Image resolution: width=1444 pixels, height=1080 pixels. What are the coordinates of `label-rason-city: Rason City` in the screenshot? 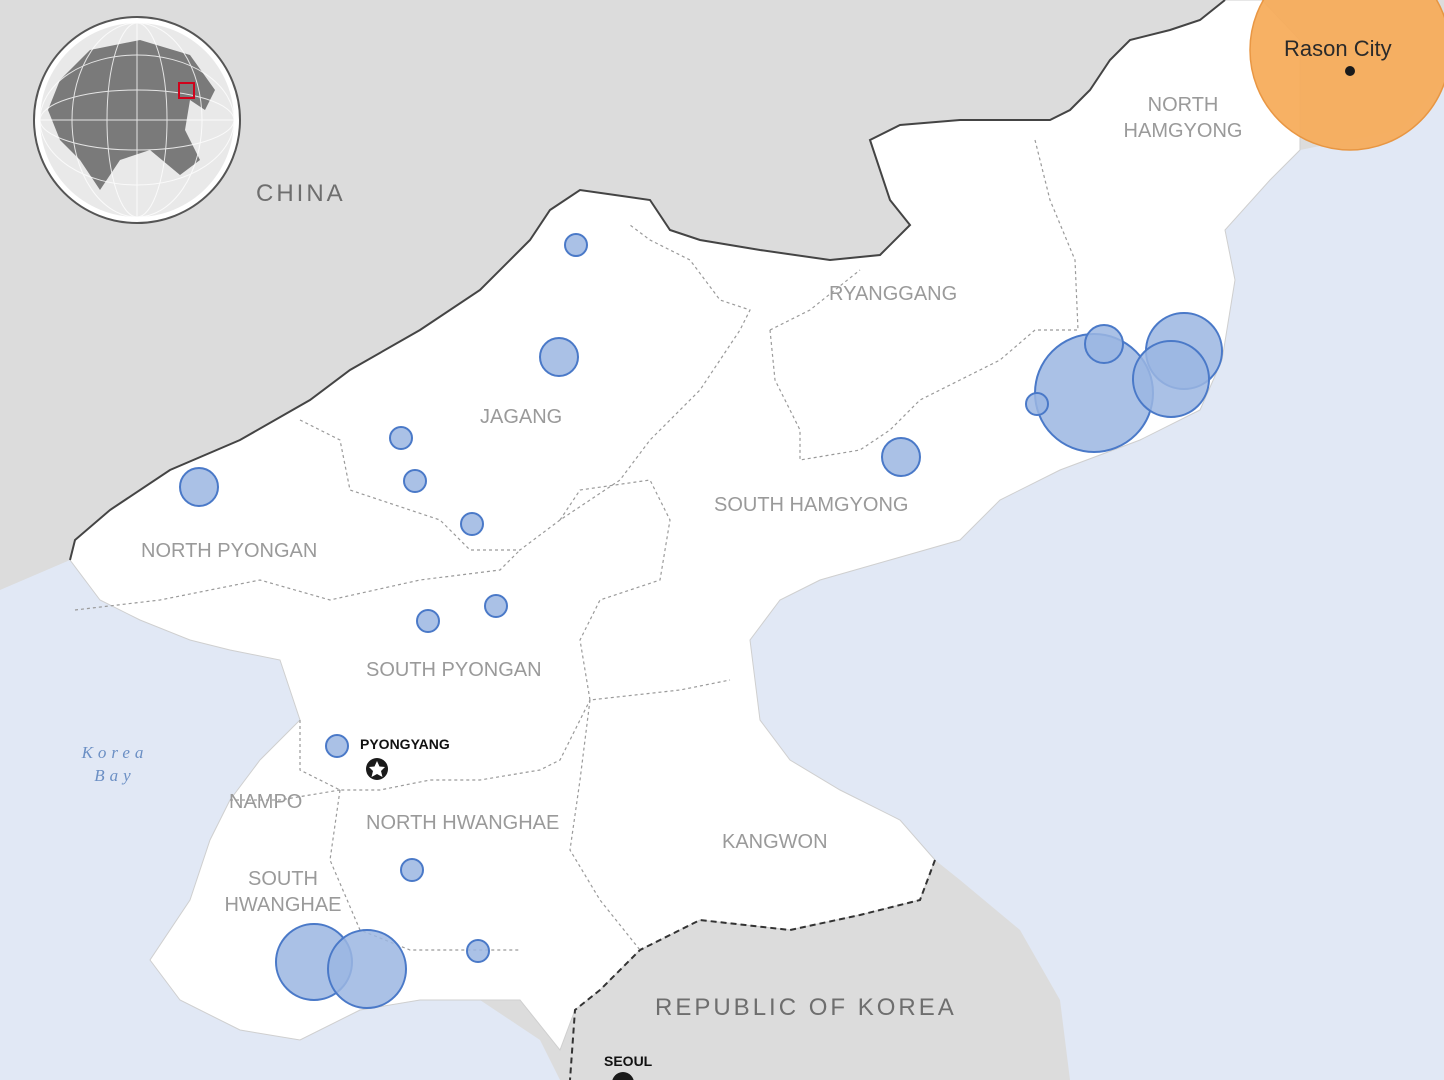 It's located at (1338, 48).